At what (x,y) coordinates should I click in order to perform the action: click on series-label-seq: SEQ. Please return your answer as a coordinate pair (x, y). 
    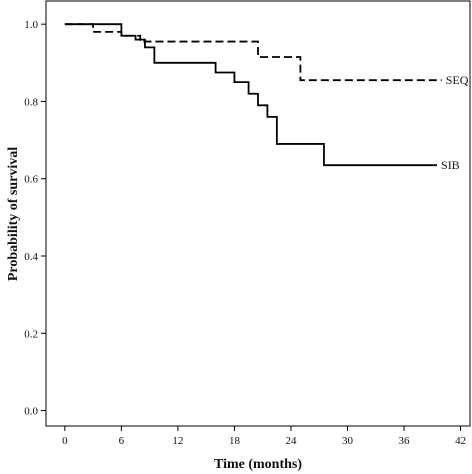
    Looking at the image, I should click on (457, 80).